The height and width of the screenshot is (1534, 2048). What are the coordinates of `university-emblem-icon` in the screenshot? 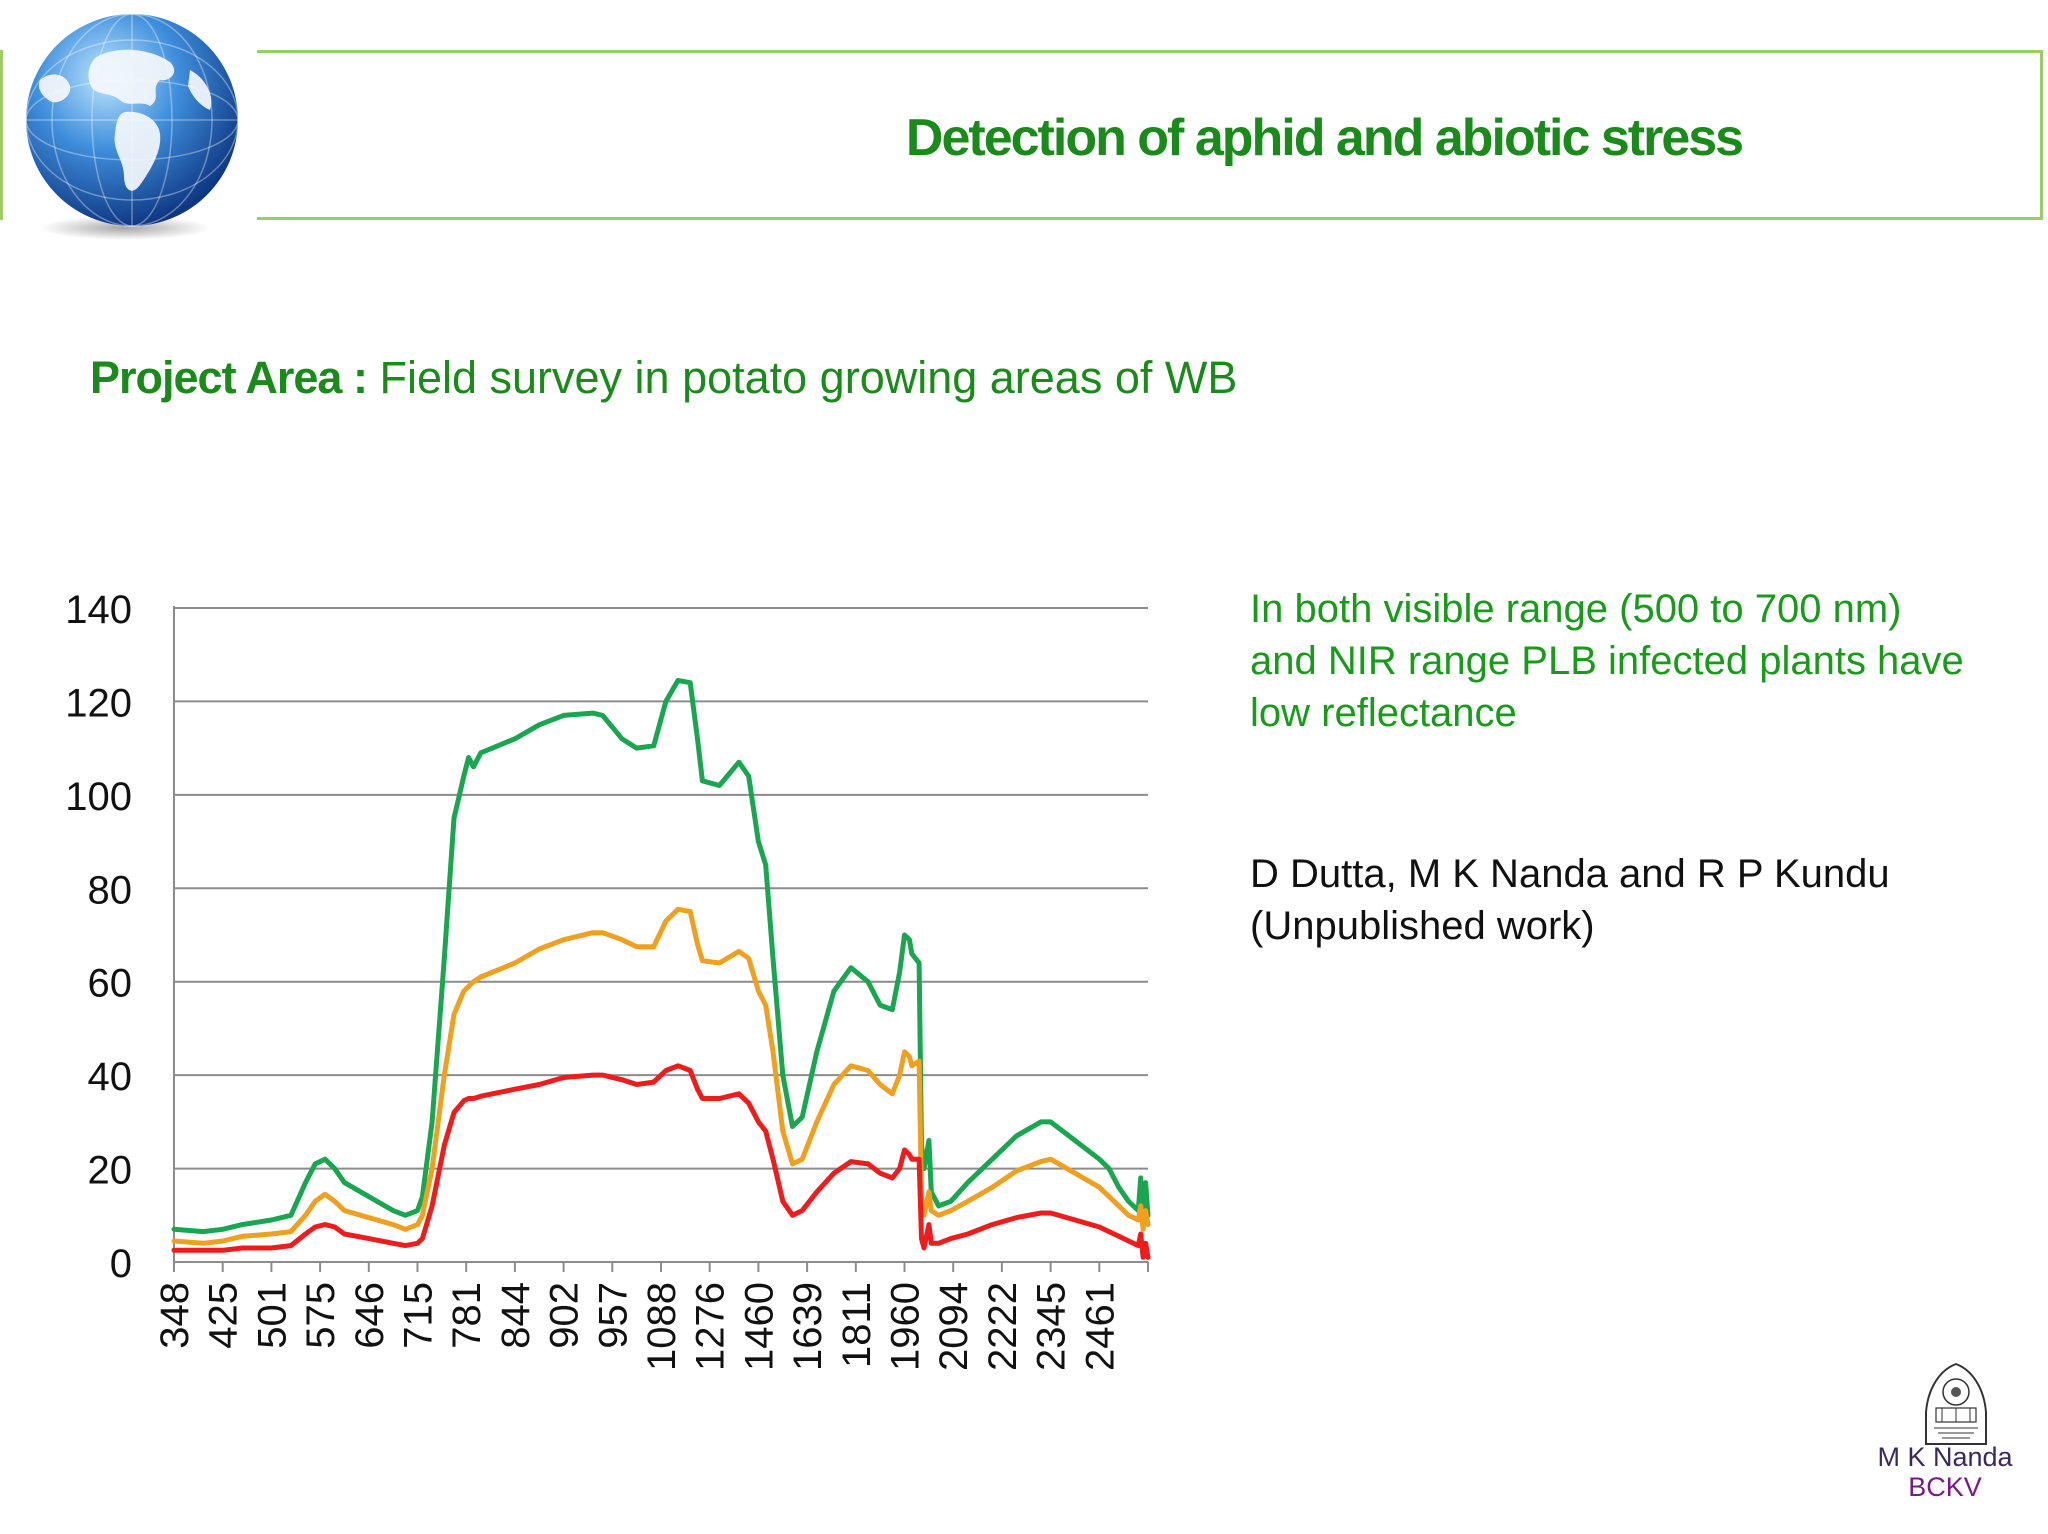 It's located at (1956, 1403).